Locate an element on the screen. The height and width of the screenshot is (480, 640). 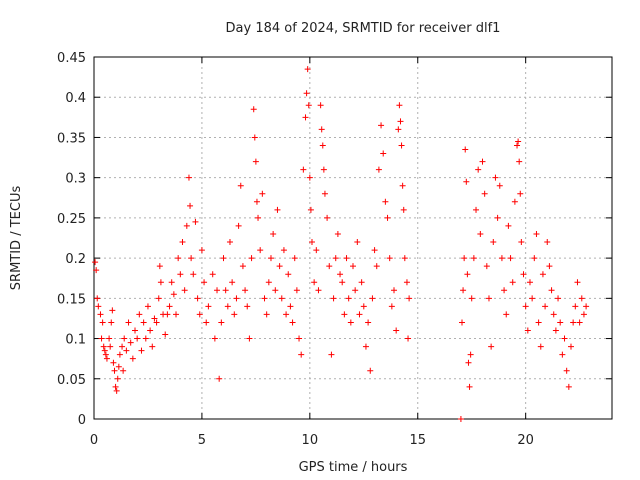
y-axis-label: SRMTID / TECUs is located at coordinates (16, 238).